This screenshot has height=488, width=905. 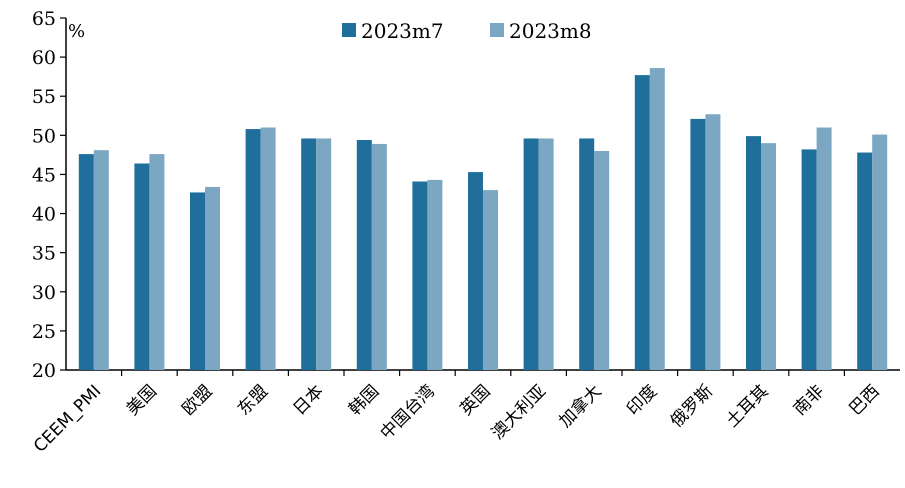 What do you see at coordinates (197, 400) in the screenshot?
I see `x-tick-label: 欧盟` at bounding box center [197, 400].